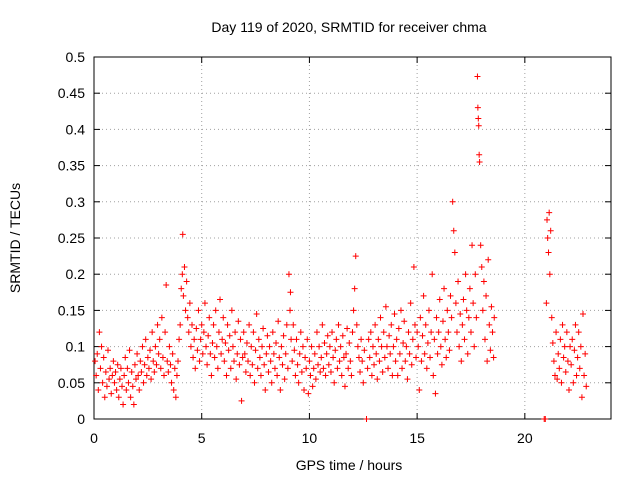  What do you see at coordinates (76, 129) in the screenshot?
I see `y-tick-label: 0.4` at bounding box center [76, 129].